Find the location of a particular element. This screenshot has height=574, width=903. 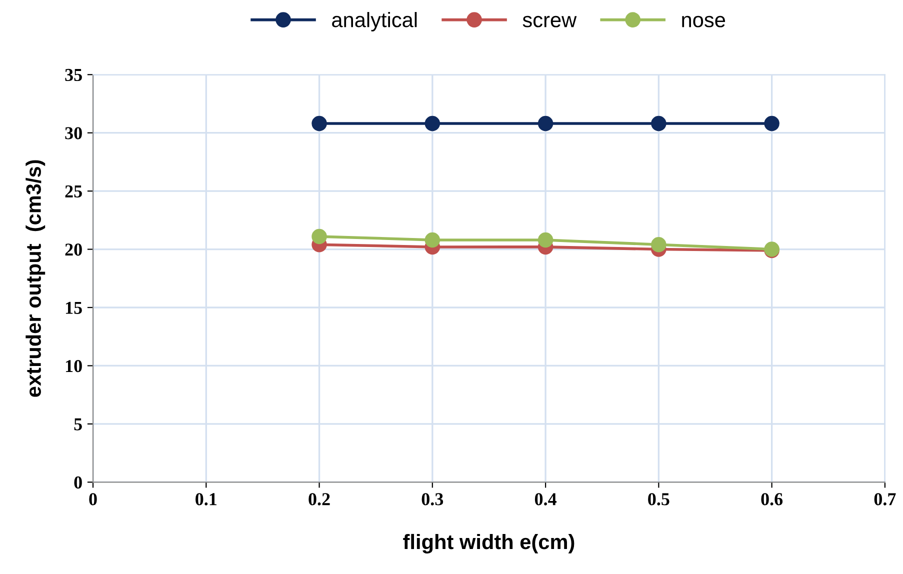

x-tick-label: 0.1 is located at coordinates (206, 499).